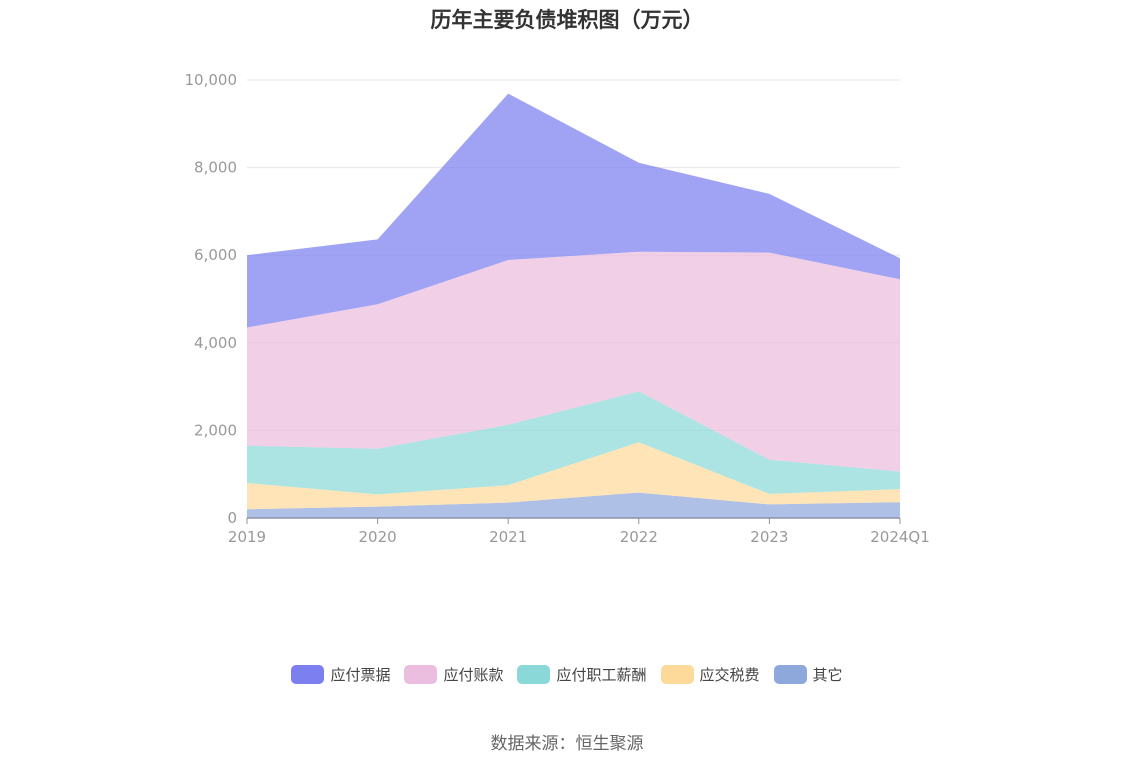 The image size is (1134, 766). I want to click on area-tax-payable, so click(573, 476).